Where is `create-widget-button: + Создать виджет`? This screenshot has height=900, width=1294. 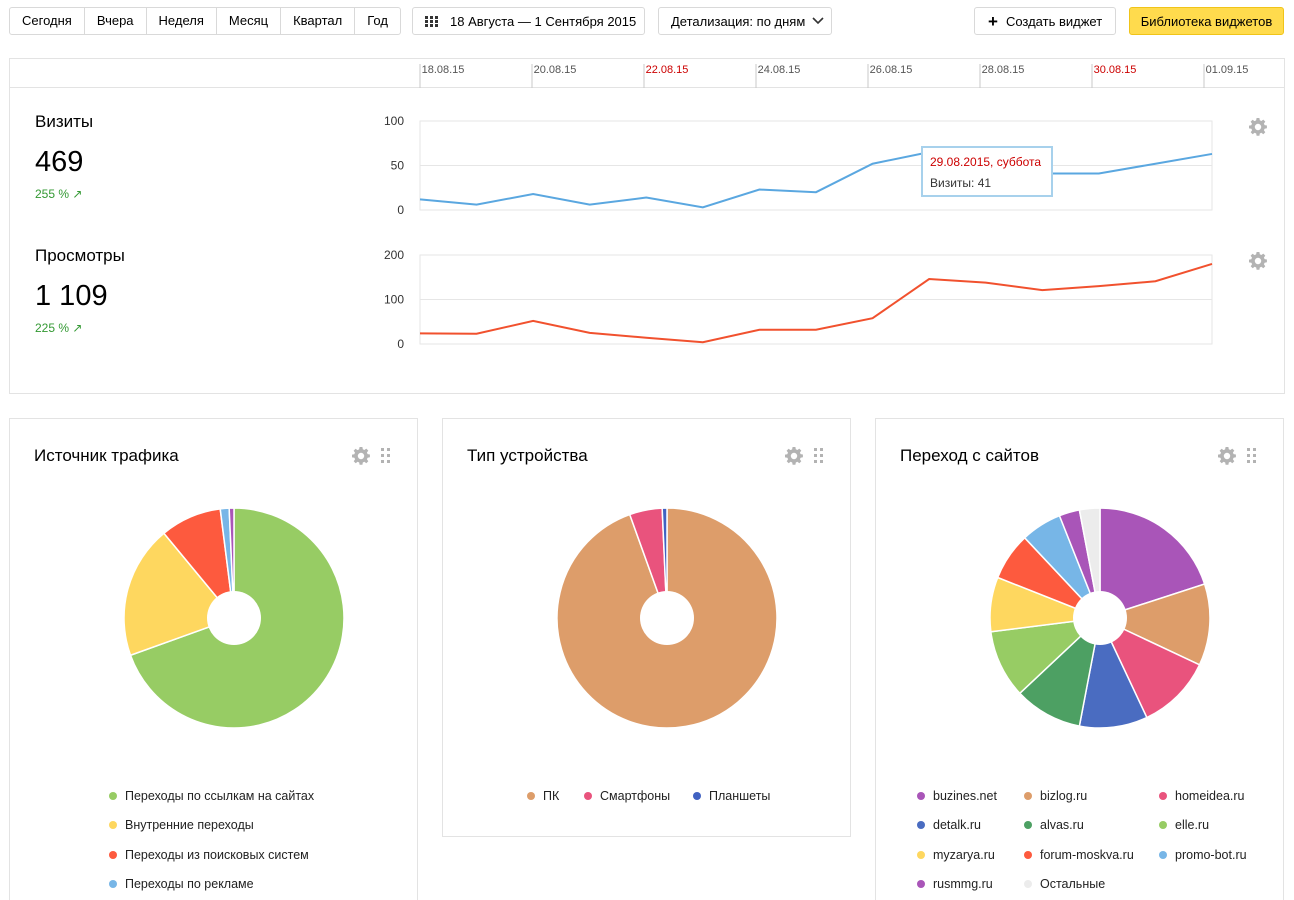
create-widget-button: + Создать виджет is located at coordinates (1045, 21).